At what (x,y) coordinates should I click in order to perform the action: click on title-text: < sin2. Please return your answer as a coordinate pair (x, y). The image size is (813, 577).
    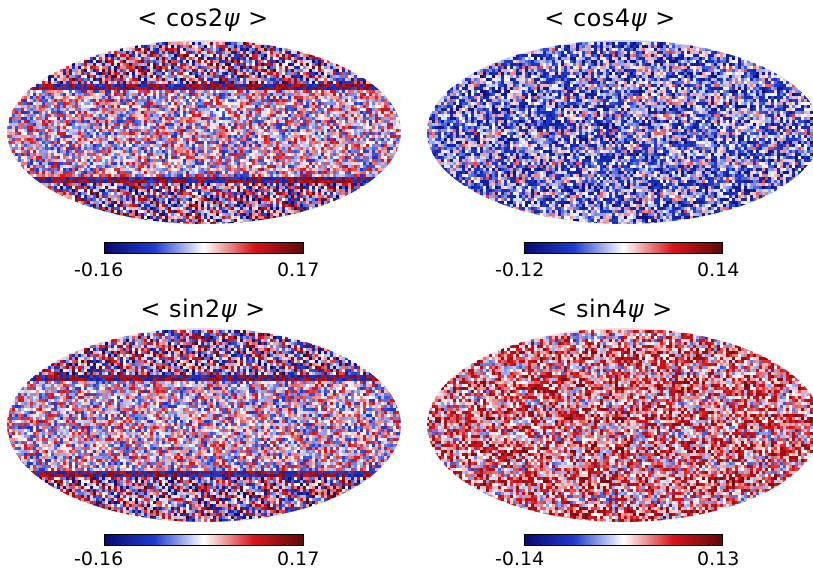
    Looking at the image, I should click on (180, 309).